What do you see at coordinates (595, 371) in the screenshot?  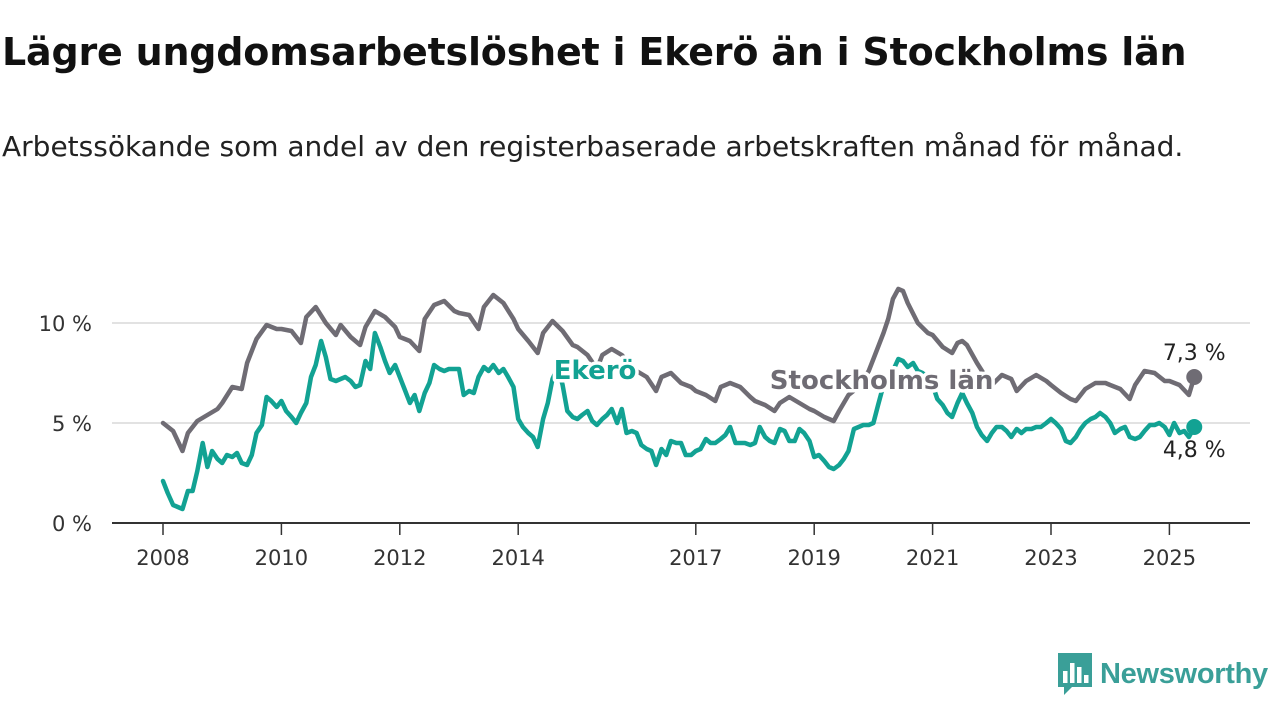 I see `series-label: Ekerö` at bounding box center [595, 371].